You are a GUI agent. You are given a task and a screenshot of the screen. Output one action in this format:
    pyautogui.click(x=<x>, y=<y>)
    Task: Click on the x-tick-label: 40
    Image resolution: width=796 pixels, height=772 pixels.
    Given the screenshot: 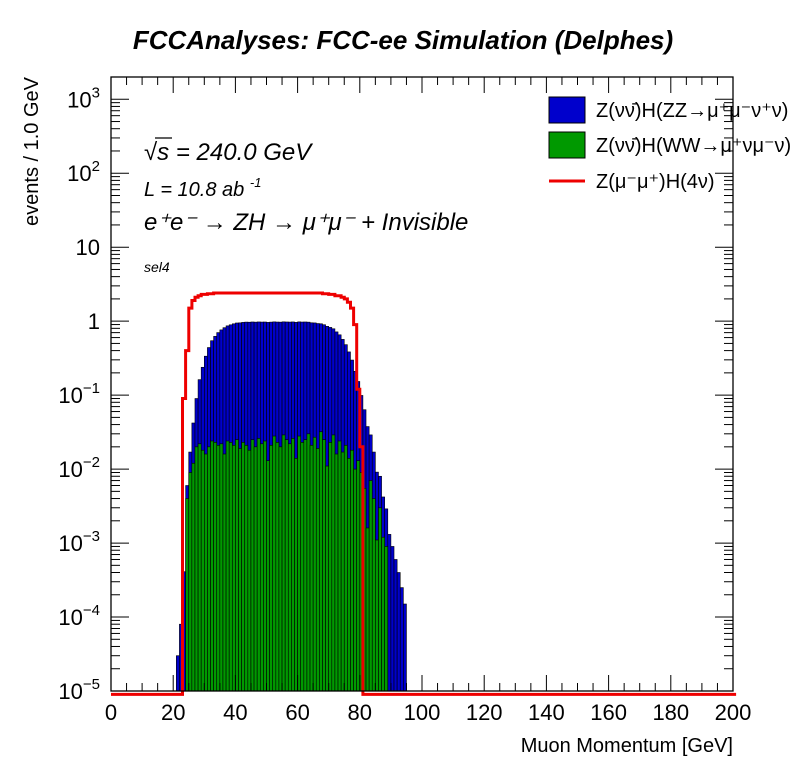 What is the action you would take?
    pyautogui.click(x=235, y=712)
    